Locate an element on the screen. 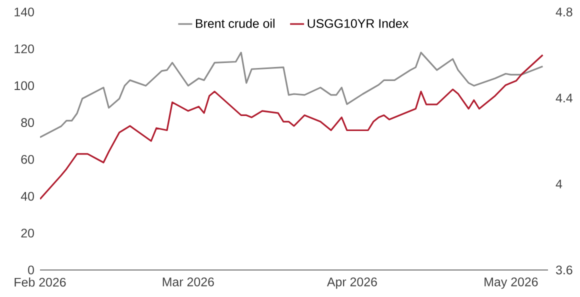 Image resolution: width=580 pixels, height=297 pixels. legend-label: Brent crude oil is located at coordinates (235, 23).